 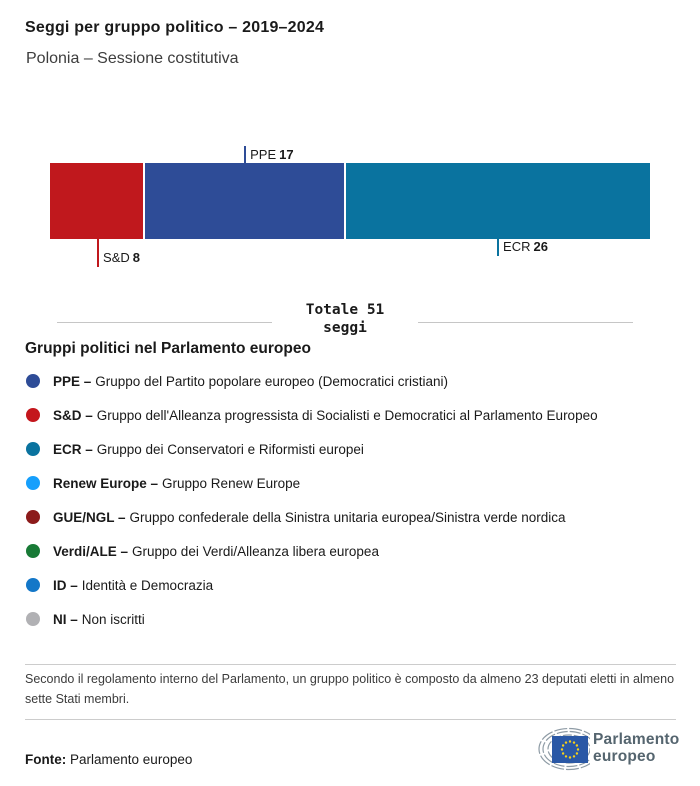 What do you see at coordinates (350, 719) in the screenshot?
I see `footer-divider` at bounding box center [350, 719].